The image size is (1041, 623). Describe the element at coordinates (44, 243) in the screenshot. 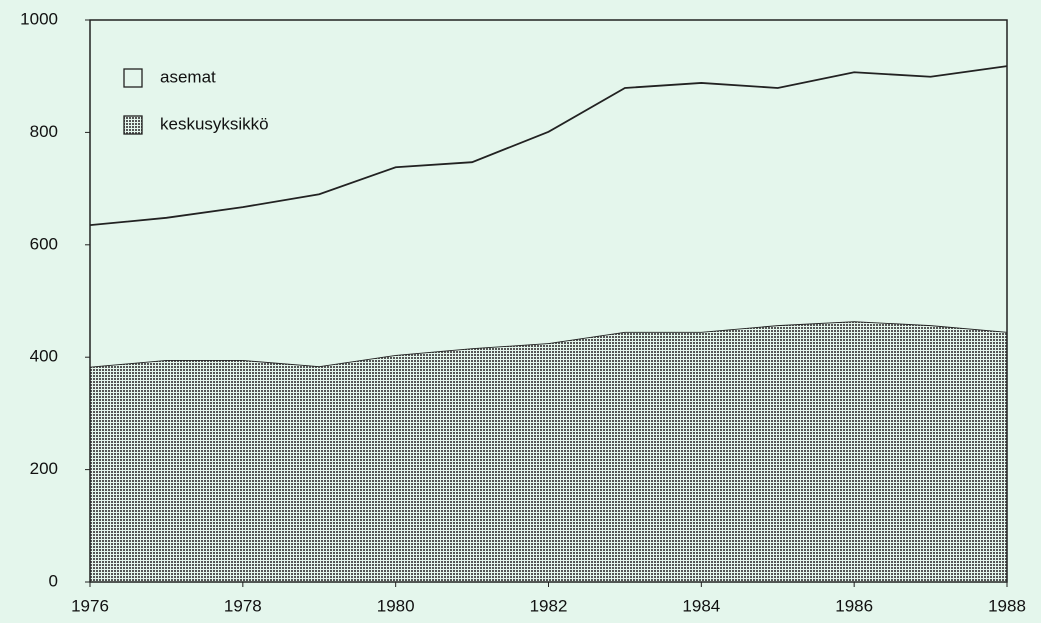

I see `y-tick-label: 600` at that location.